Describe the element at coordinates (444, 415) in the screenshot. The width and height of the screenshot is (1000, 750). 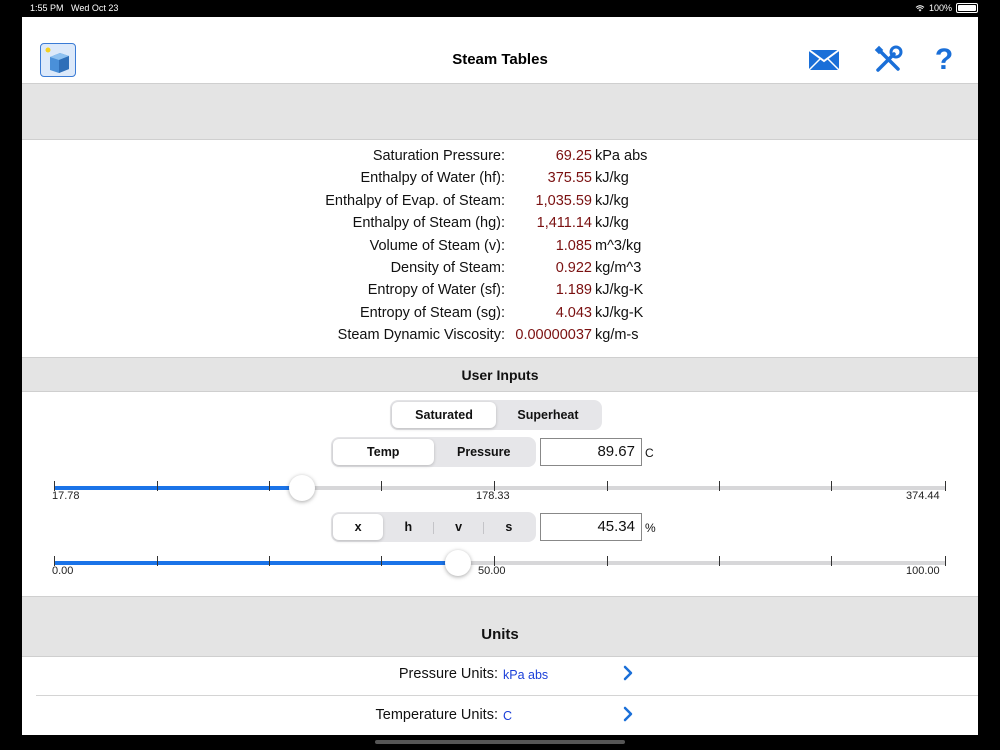
I see `segment-saturated: Saturated` at that location.